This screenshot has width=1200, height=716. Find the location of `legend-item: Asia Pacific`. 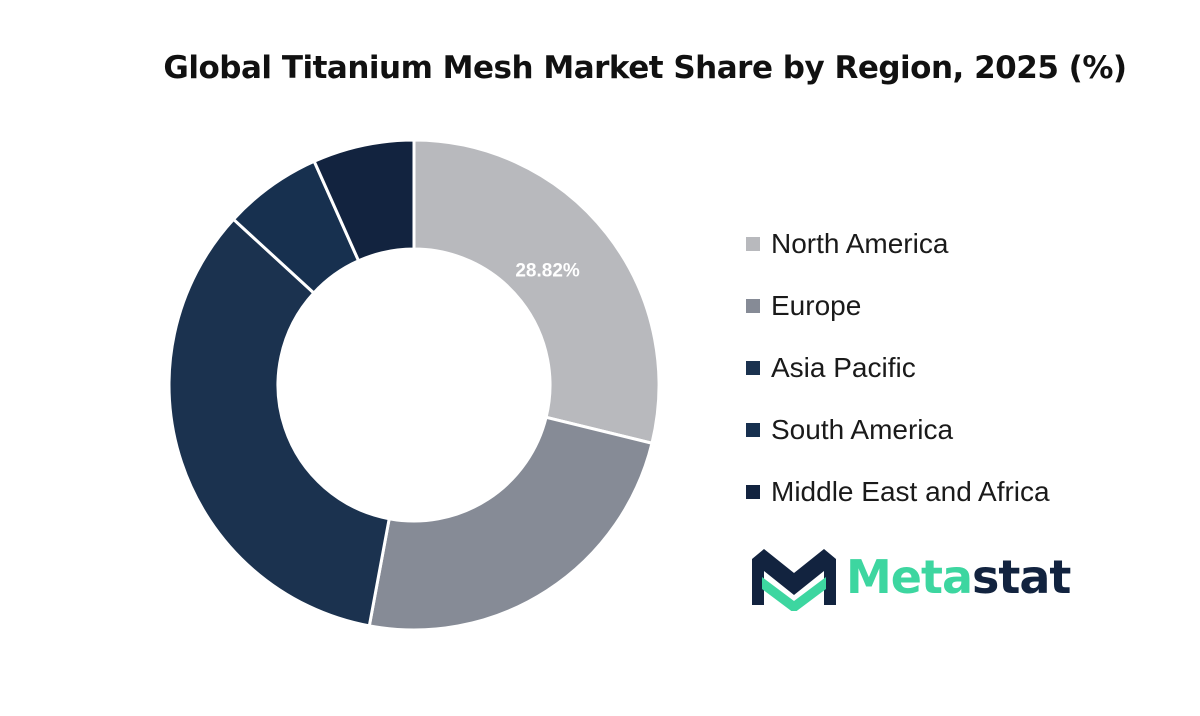

legend-item: Asia Pacific is located at coordinates (898, 368).